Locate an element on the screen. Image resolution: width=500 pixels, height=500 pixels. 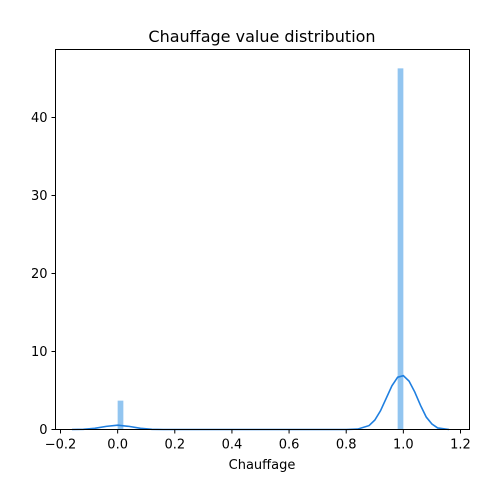
chart-title: Chauffage value distribution is located at coordinates (261, 36).